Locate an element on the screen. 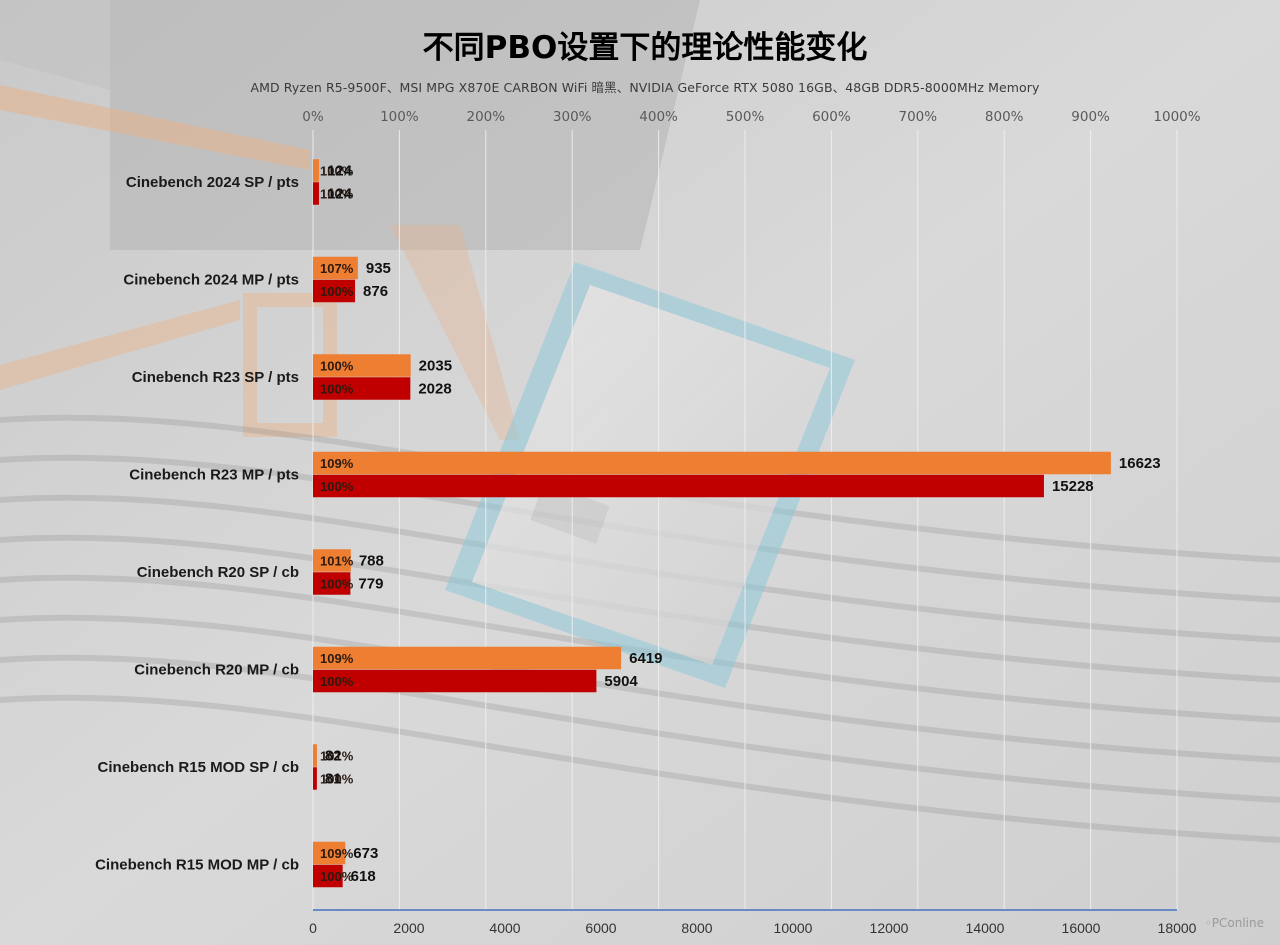 The image size is (1280, 945). watermark-icon: ◦ is located at coordinates (1208, 923).